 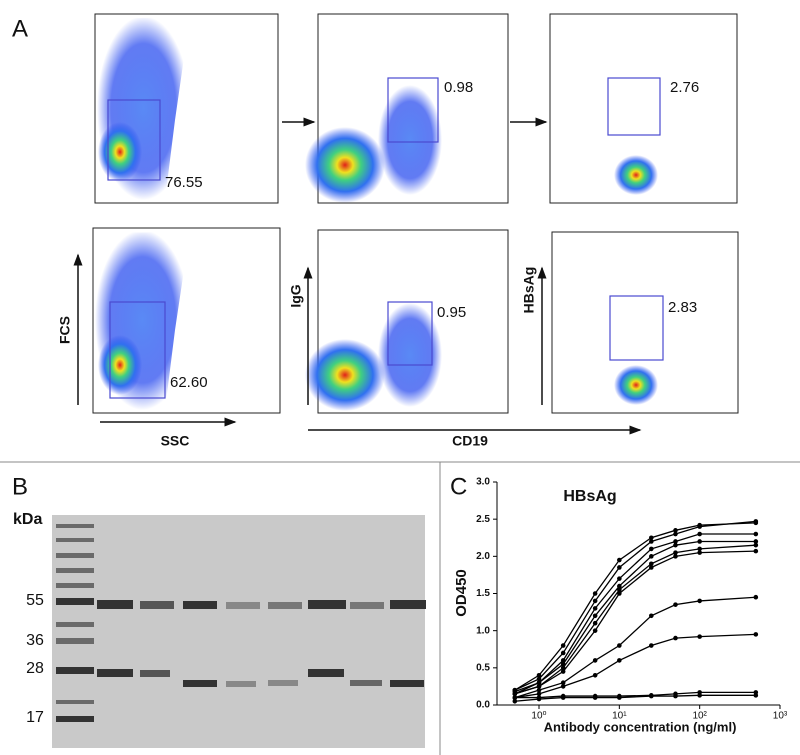 I want to click on x-tick-label: 10², so click(x=699, y=716).